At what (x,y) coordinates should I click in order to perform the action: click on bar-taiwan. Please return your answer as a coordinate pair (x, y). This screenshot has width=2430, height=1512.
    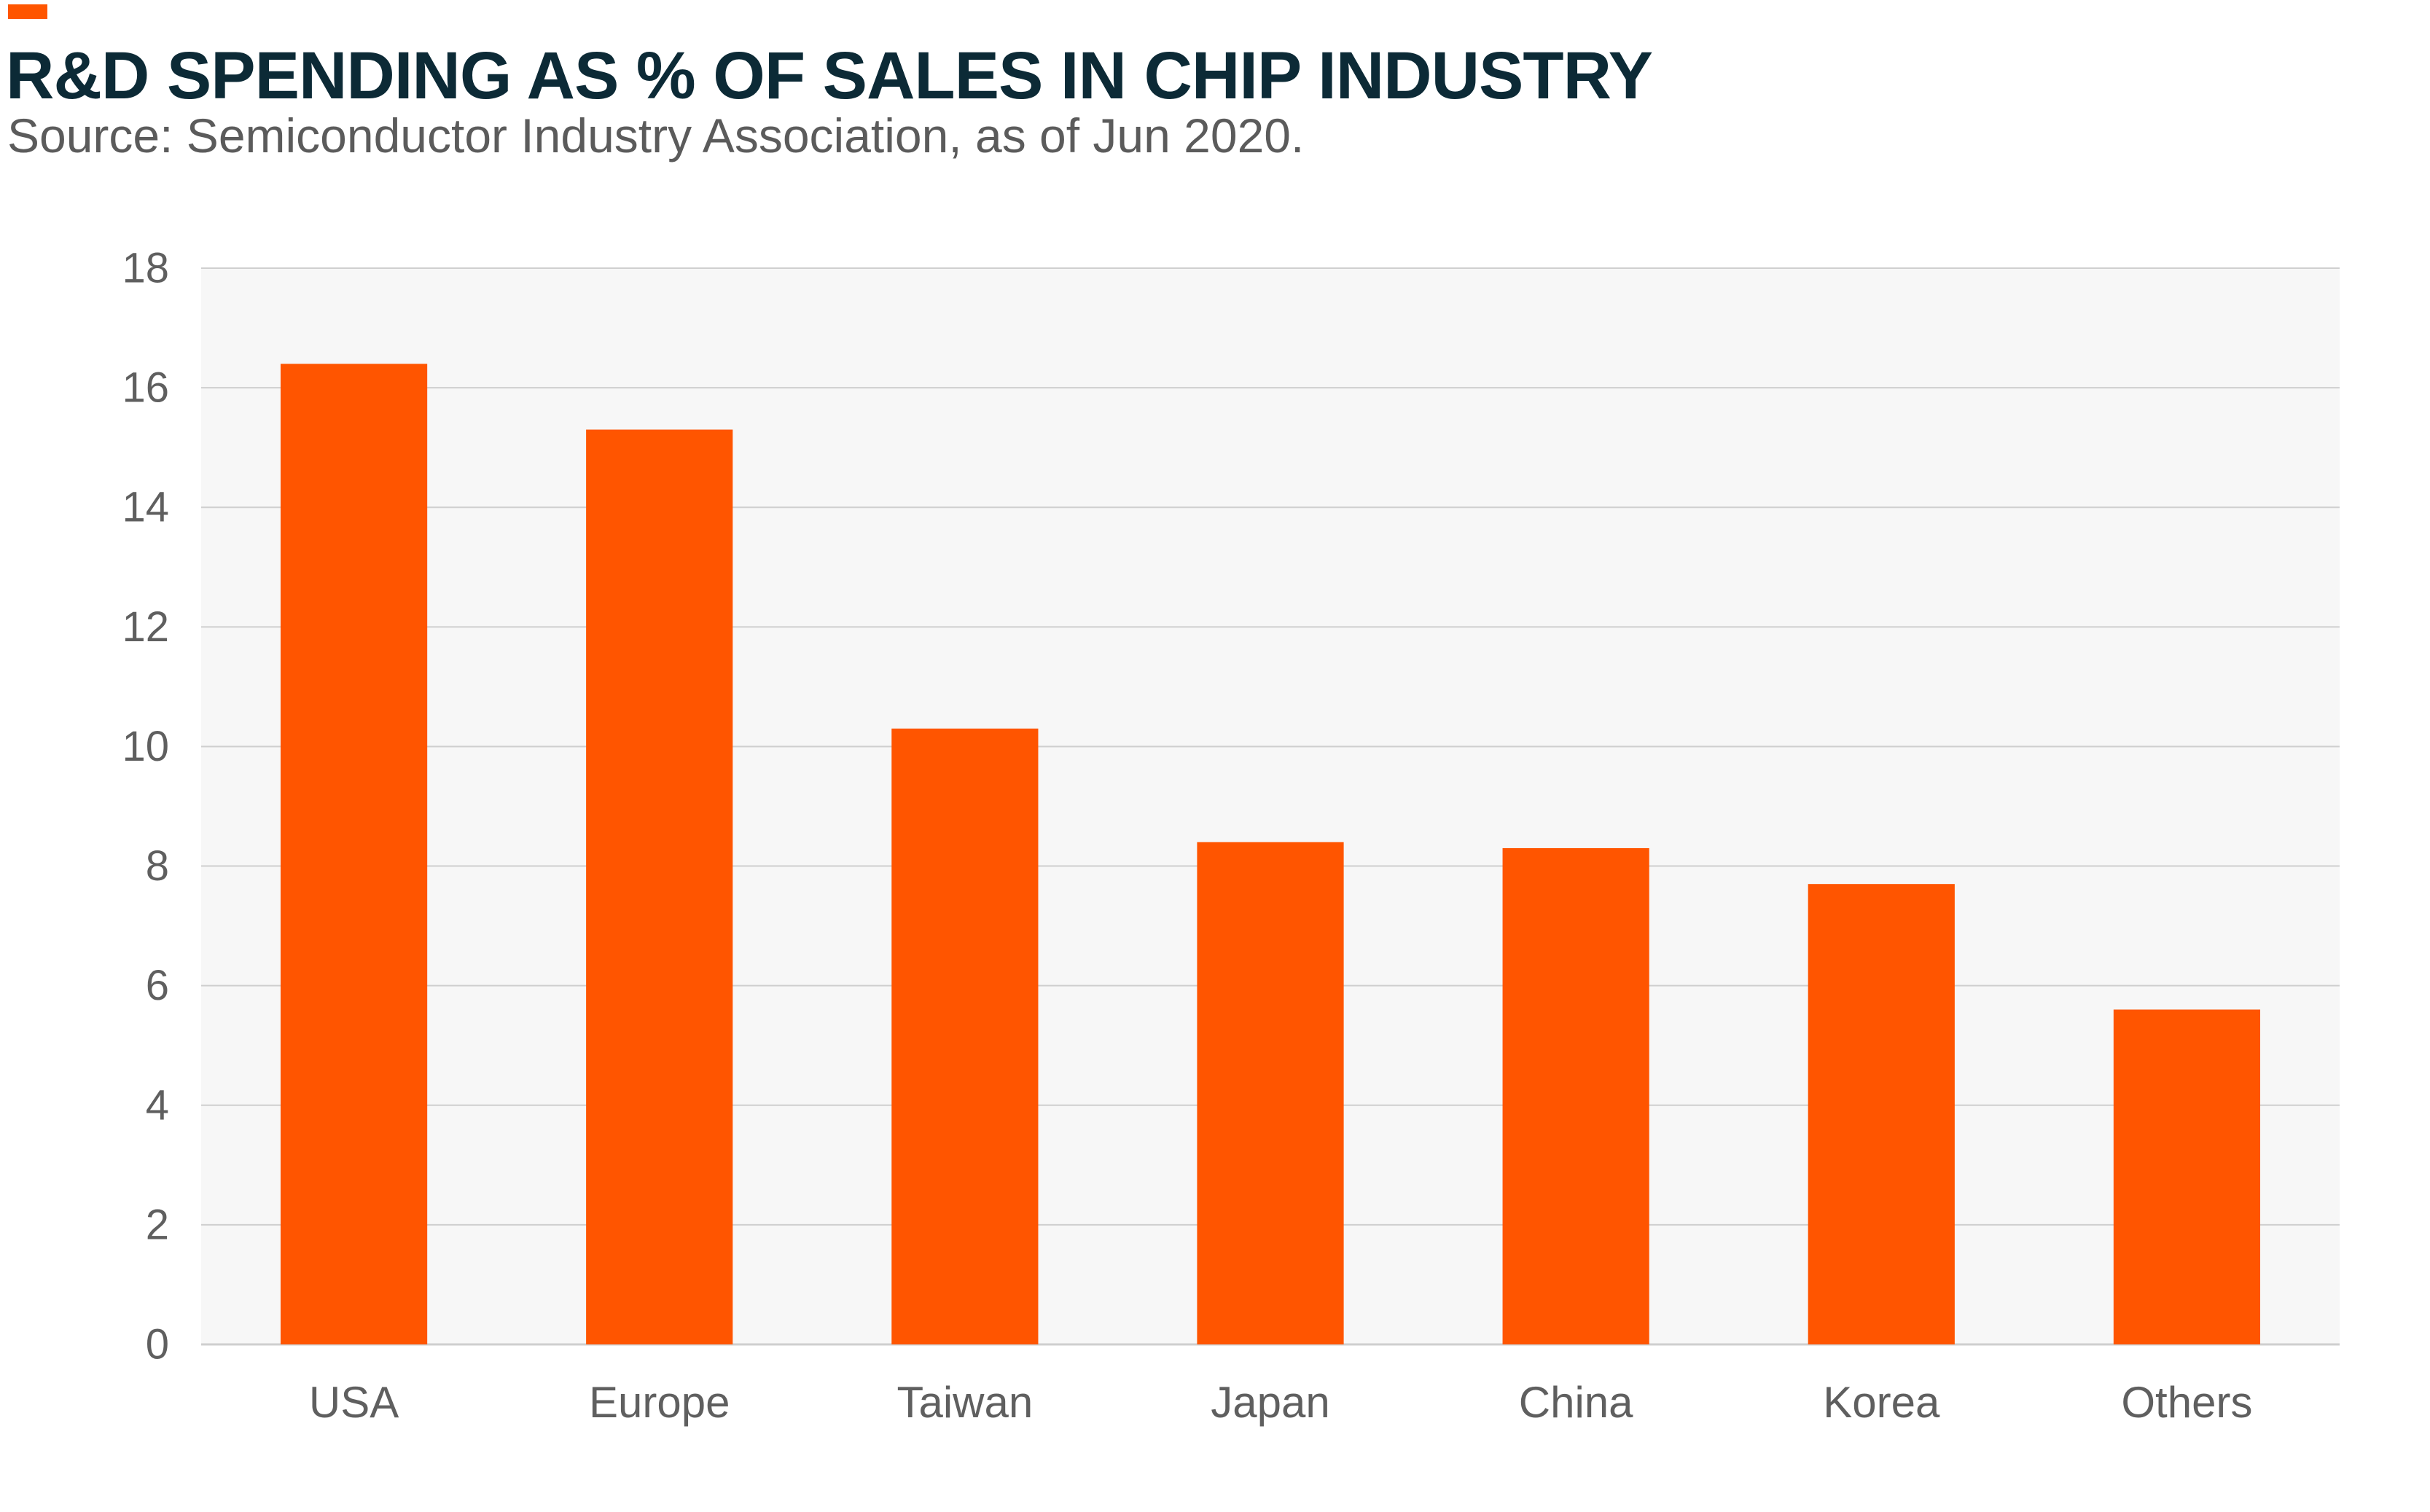
    Looking at the image, I should click on (965, 1036).